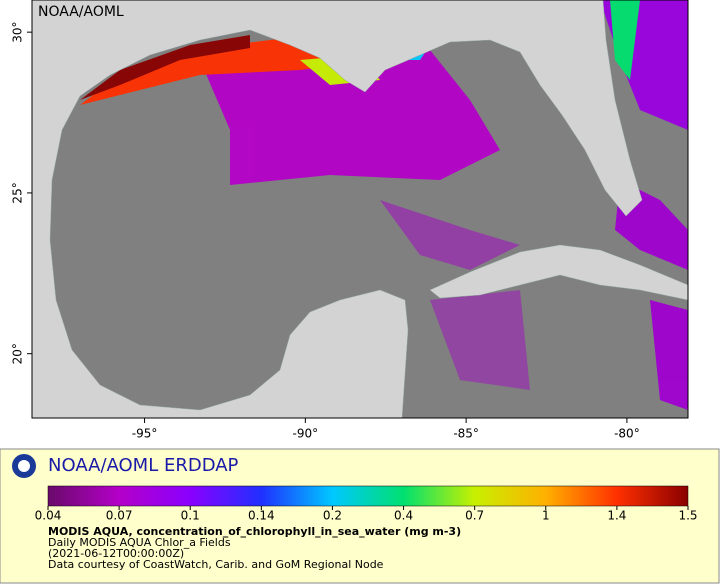  Describe the element at coordinates (403, 516) in the screenshot. I see `colorbar-tick-label: 0.4` at that location.